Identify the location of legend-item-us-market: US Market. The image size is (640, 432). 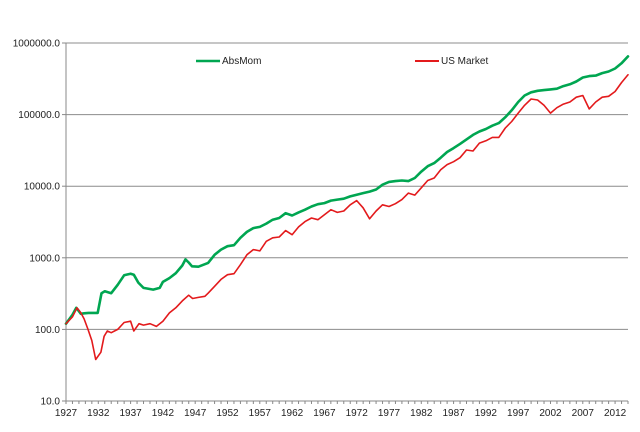
(451, 61).